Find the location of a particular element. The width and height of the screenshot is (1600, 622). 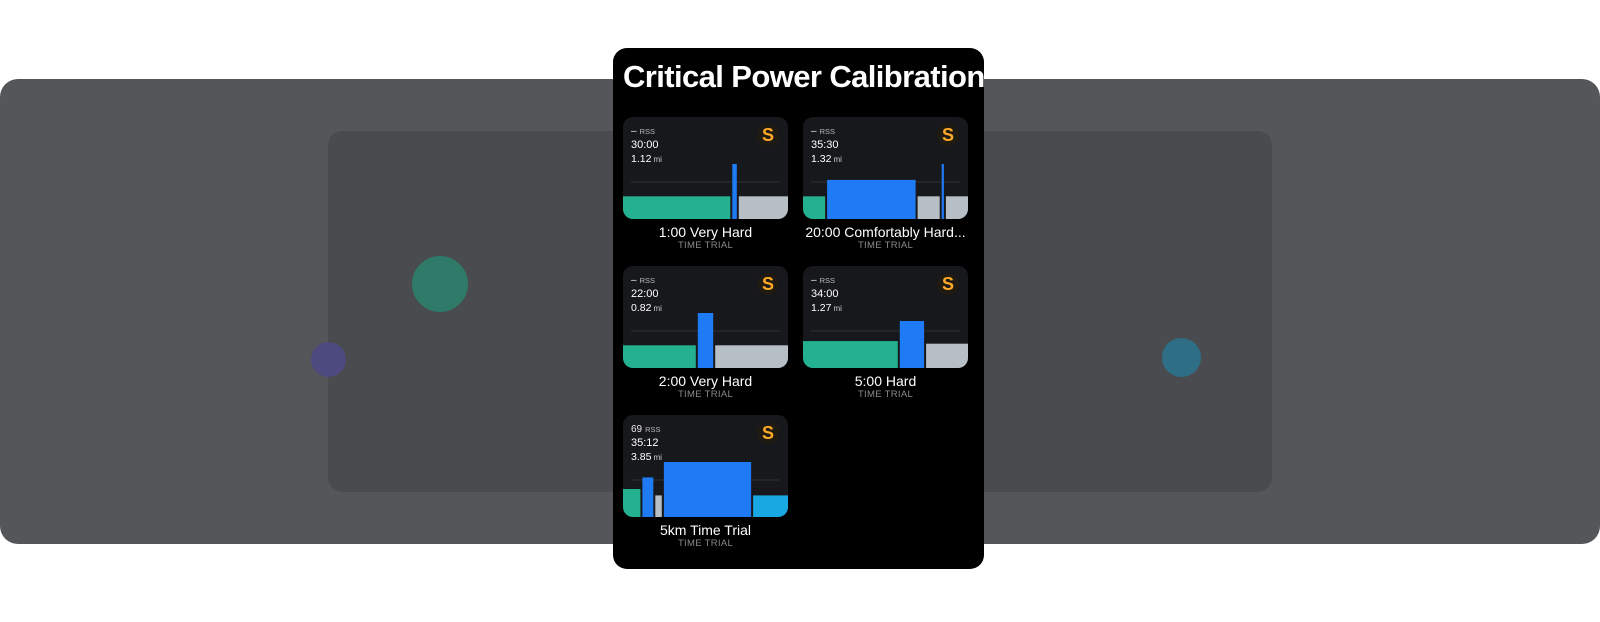

workout-distance: 1.32 mi is located at coordinates (826, 159).